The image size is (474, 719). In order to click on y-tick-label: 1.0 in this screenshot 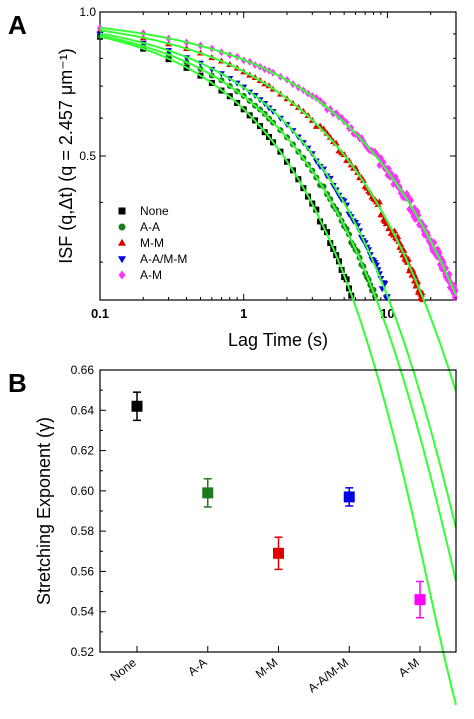, I will do `click(87, 12)`.